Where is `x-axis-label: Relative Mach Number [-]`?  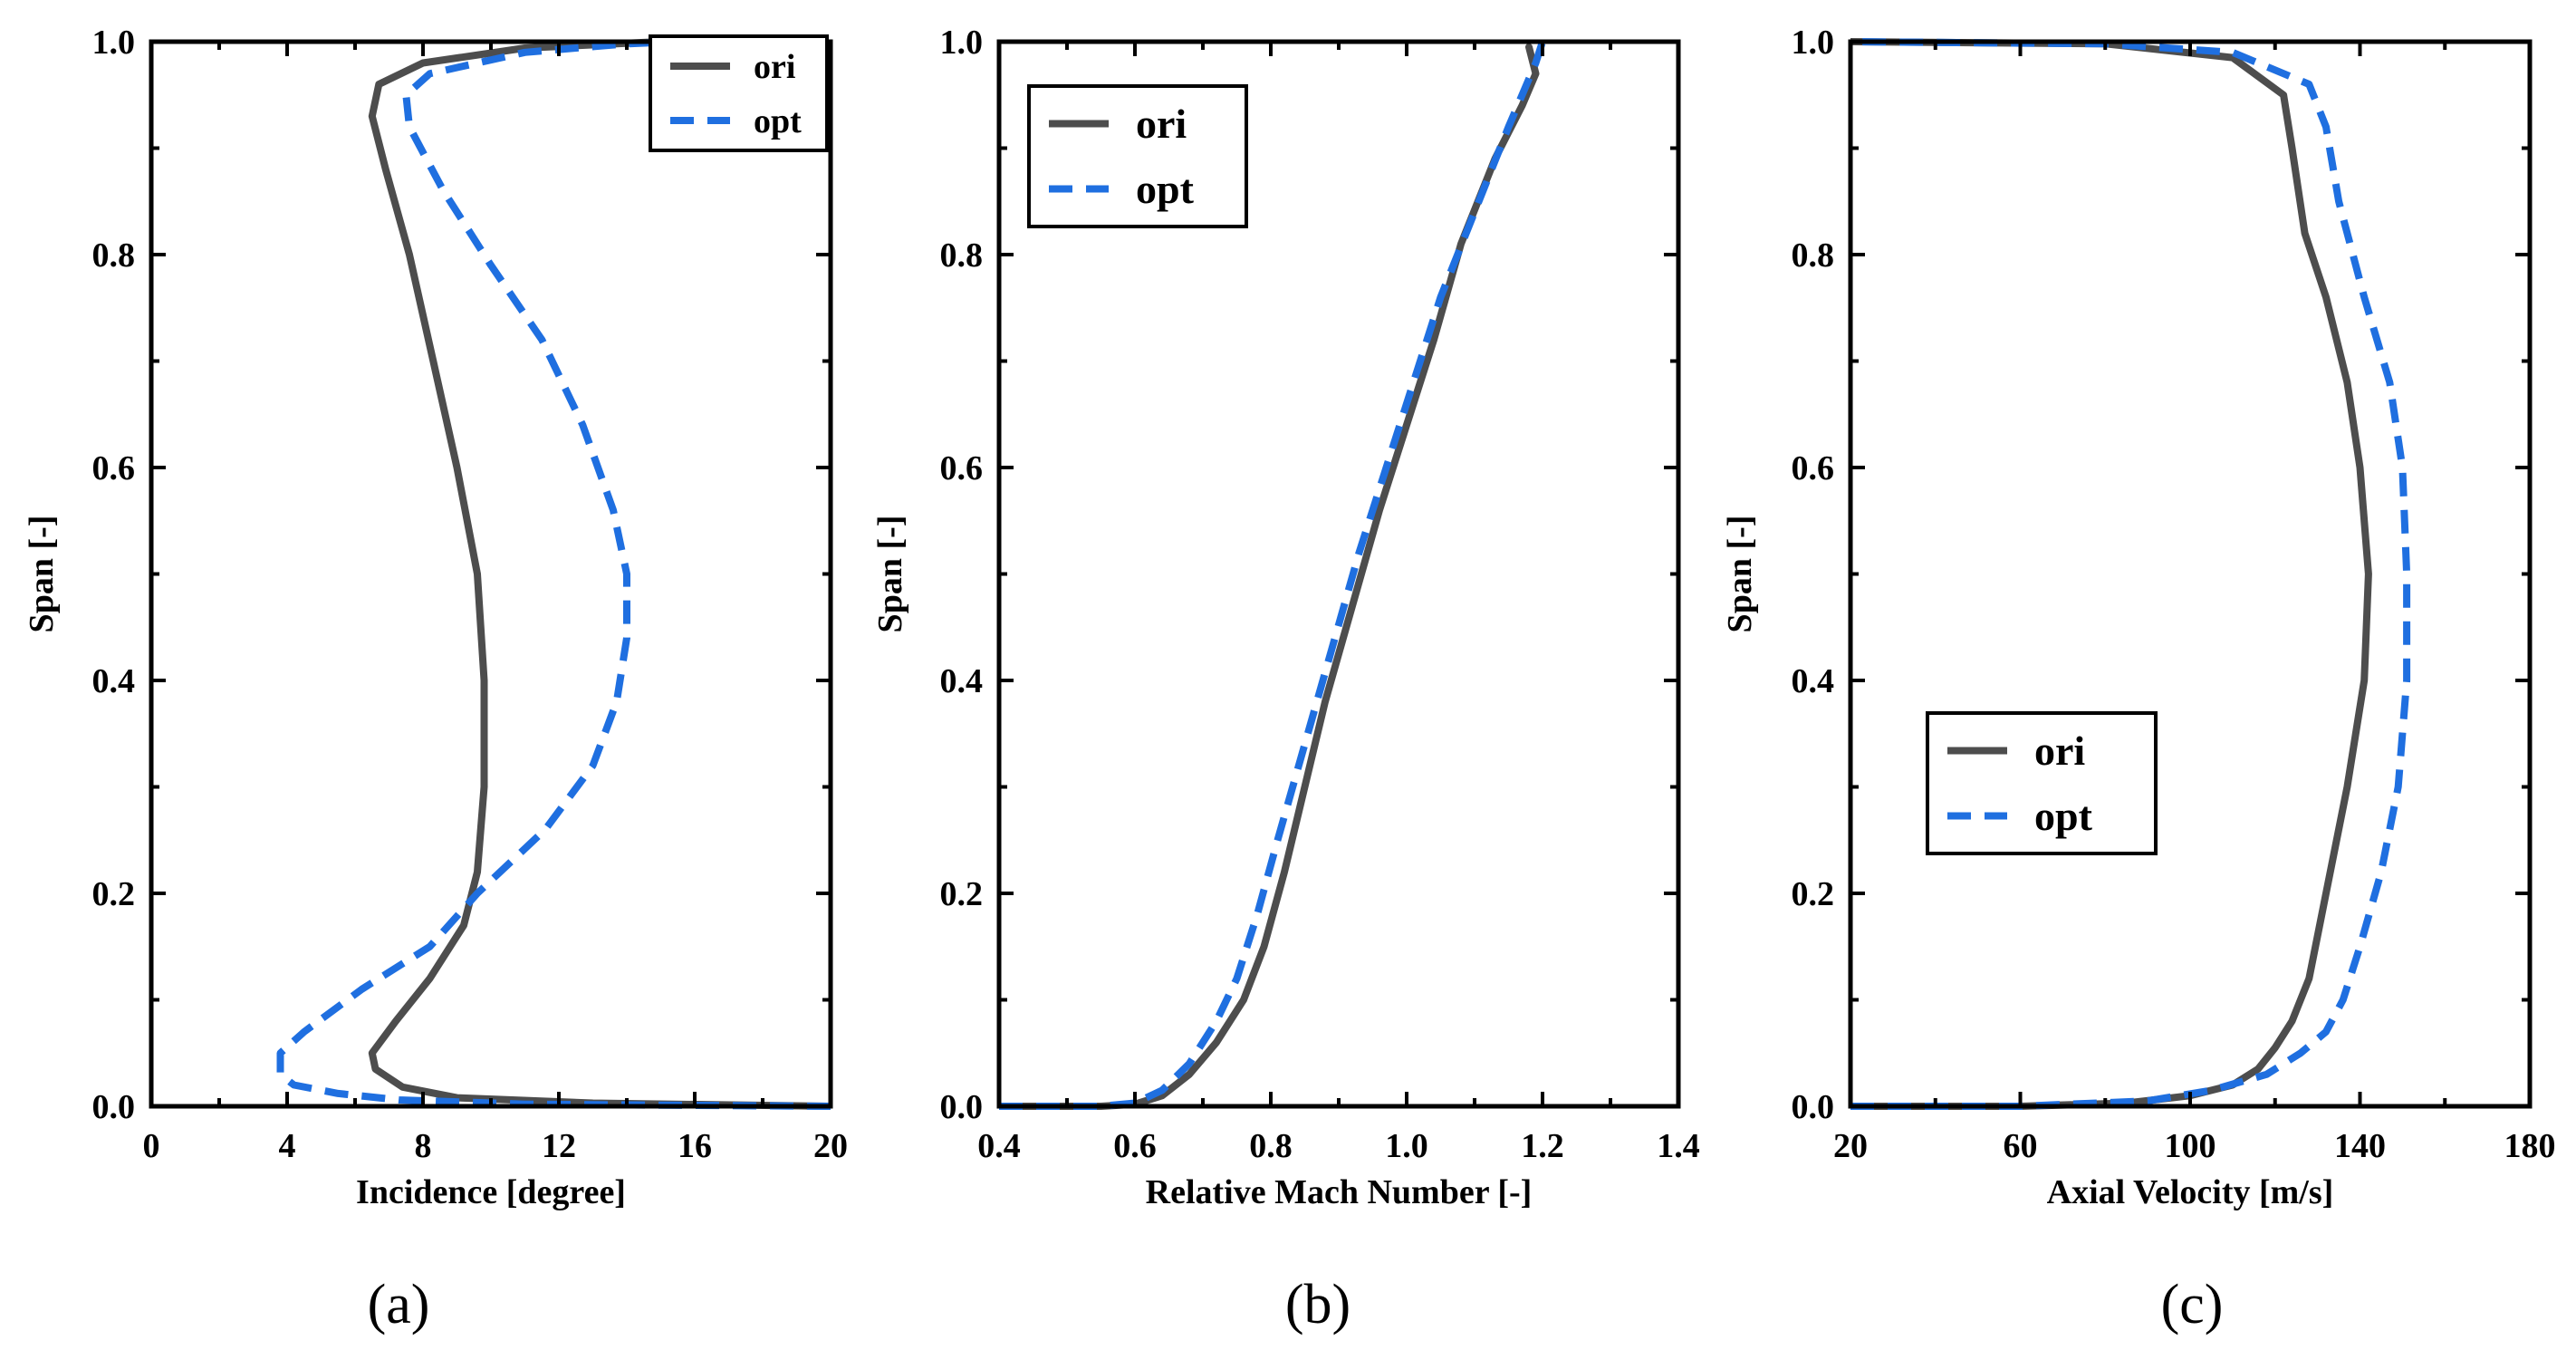 x-axis-label: Relative Mach Number [-] is located at coordinates (1339, 1192).